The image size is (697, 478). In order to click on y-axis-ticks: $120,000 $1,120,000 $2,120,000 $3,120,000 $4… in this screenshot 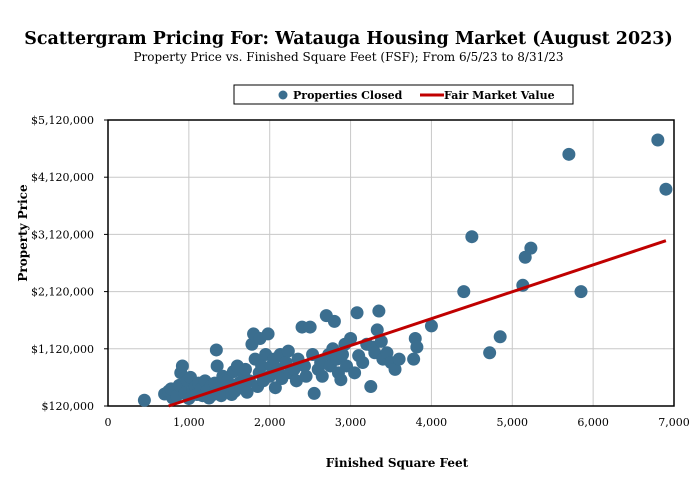, I will do `click(69, 263)`.